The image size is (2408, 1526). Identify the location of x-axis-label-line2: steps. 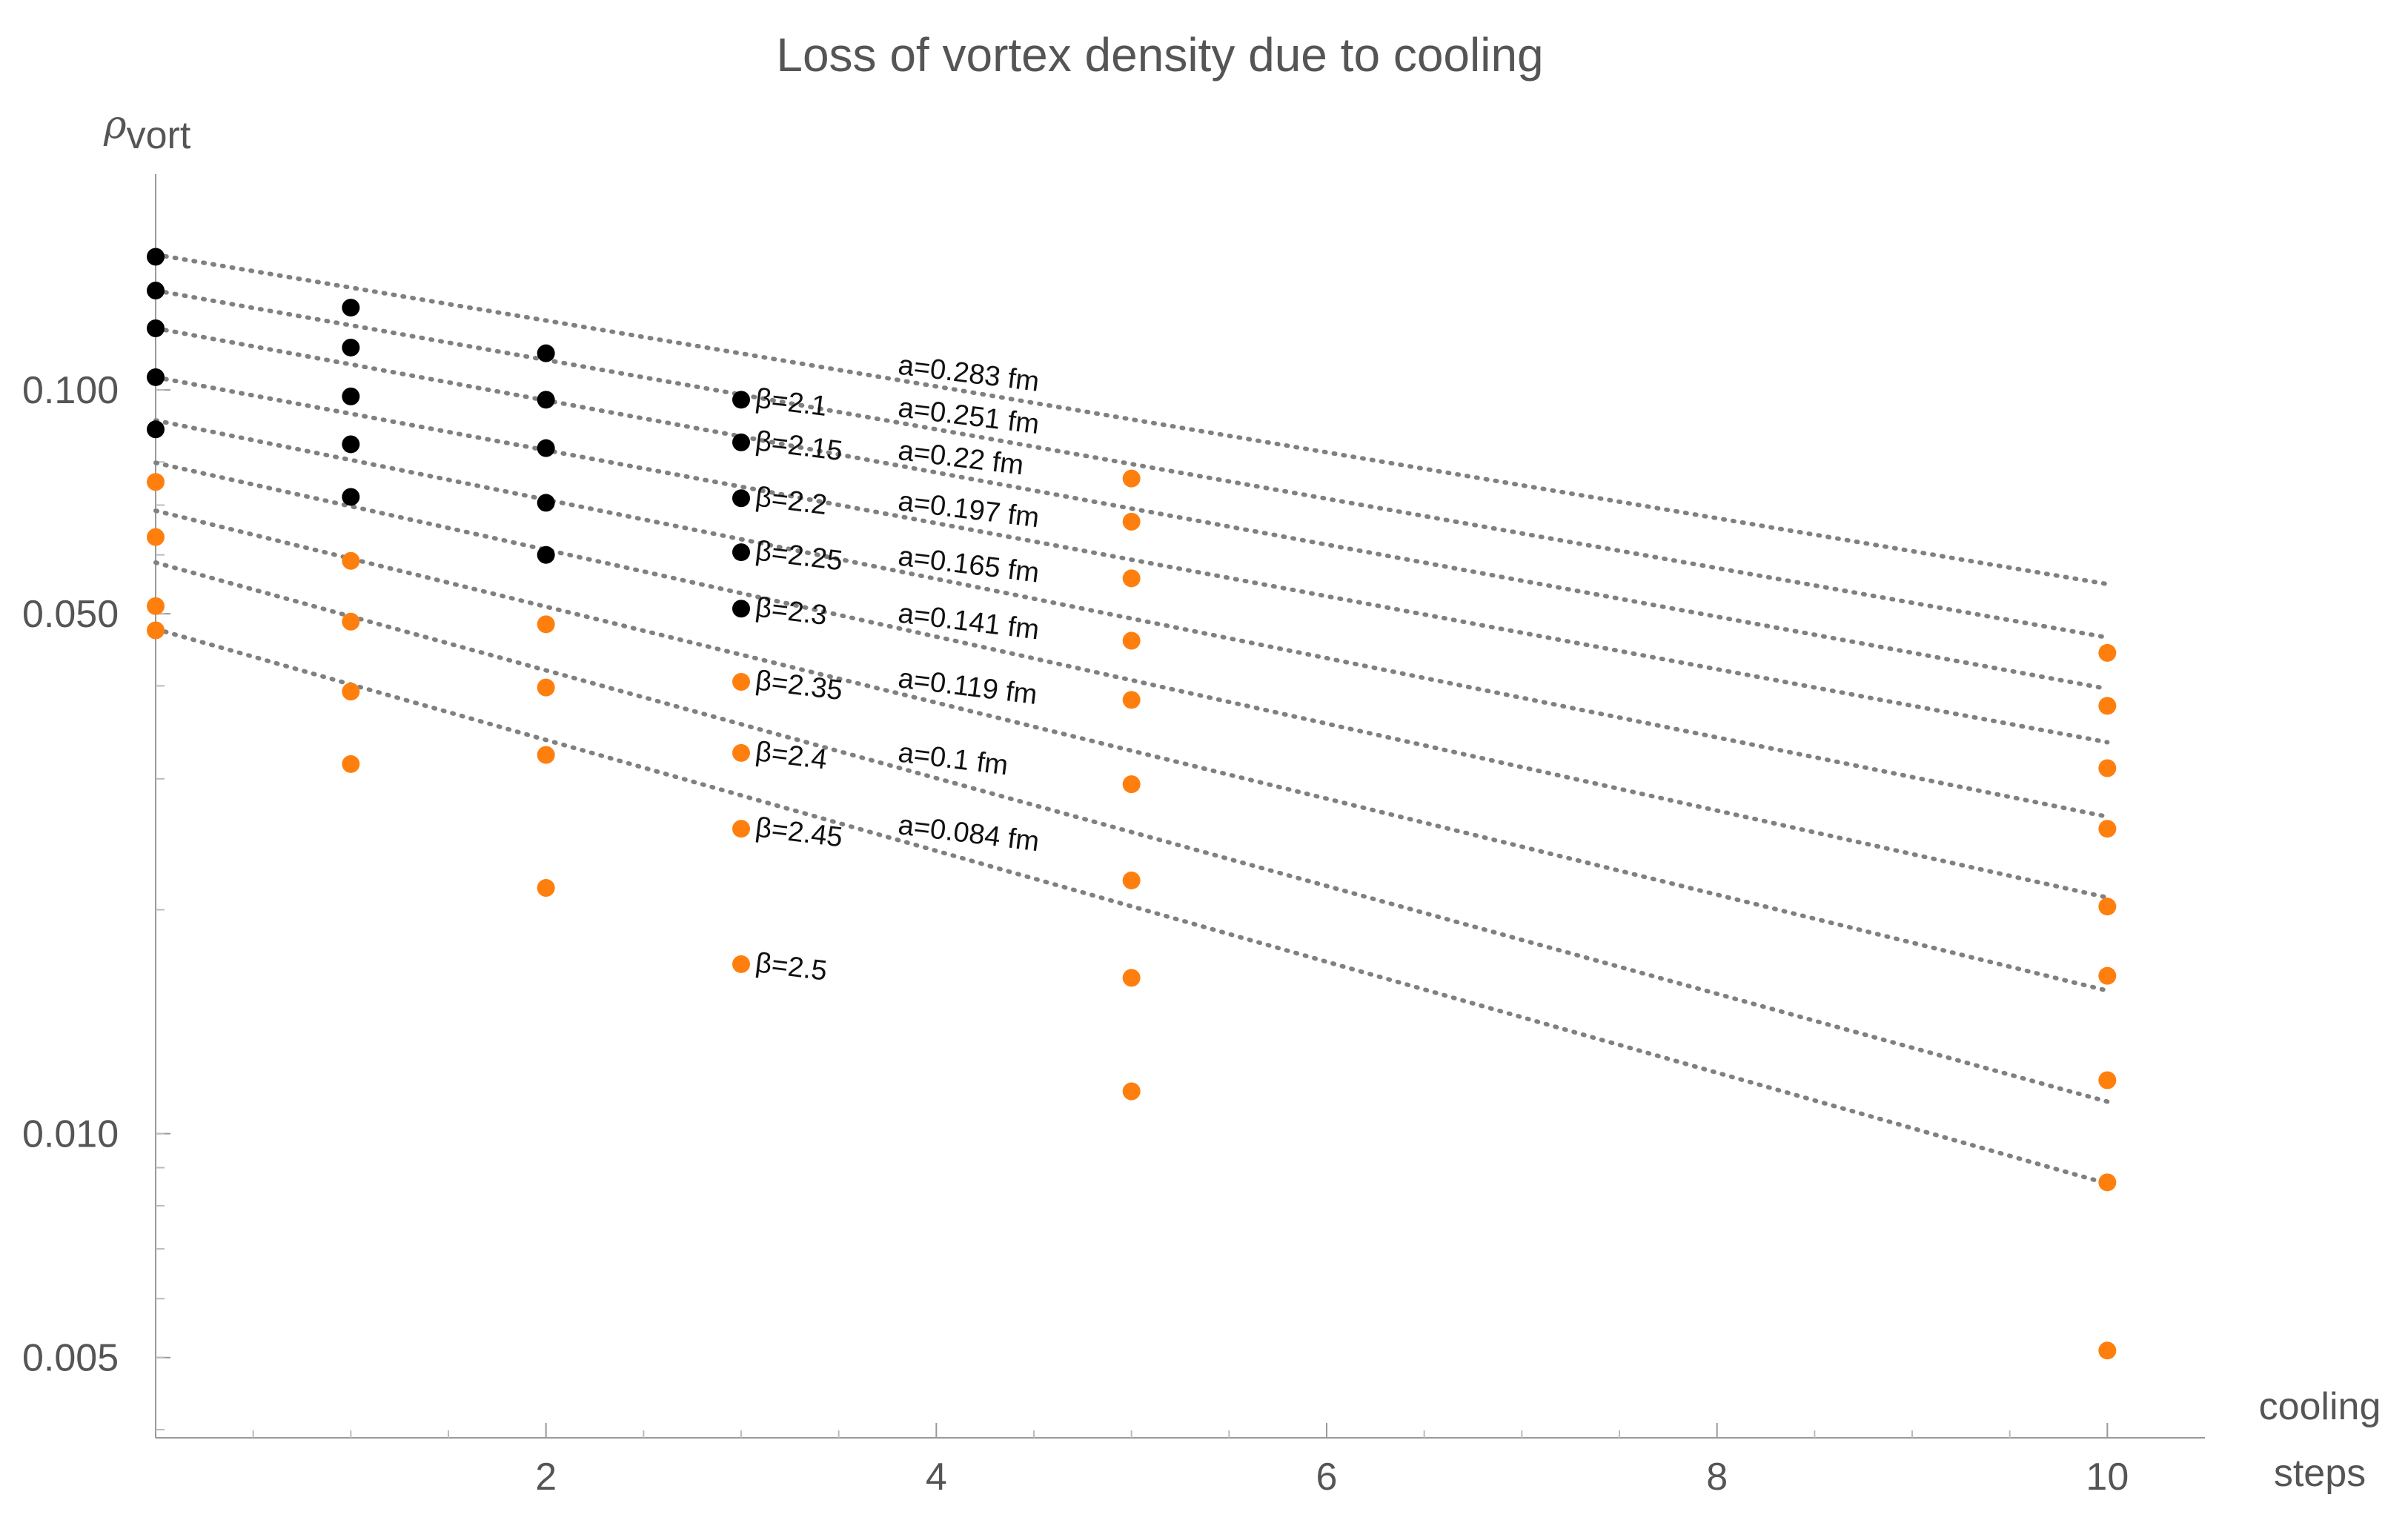
(2320, 1473).